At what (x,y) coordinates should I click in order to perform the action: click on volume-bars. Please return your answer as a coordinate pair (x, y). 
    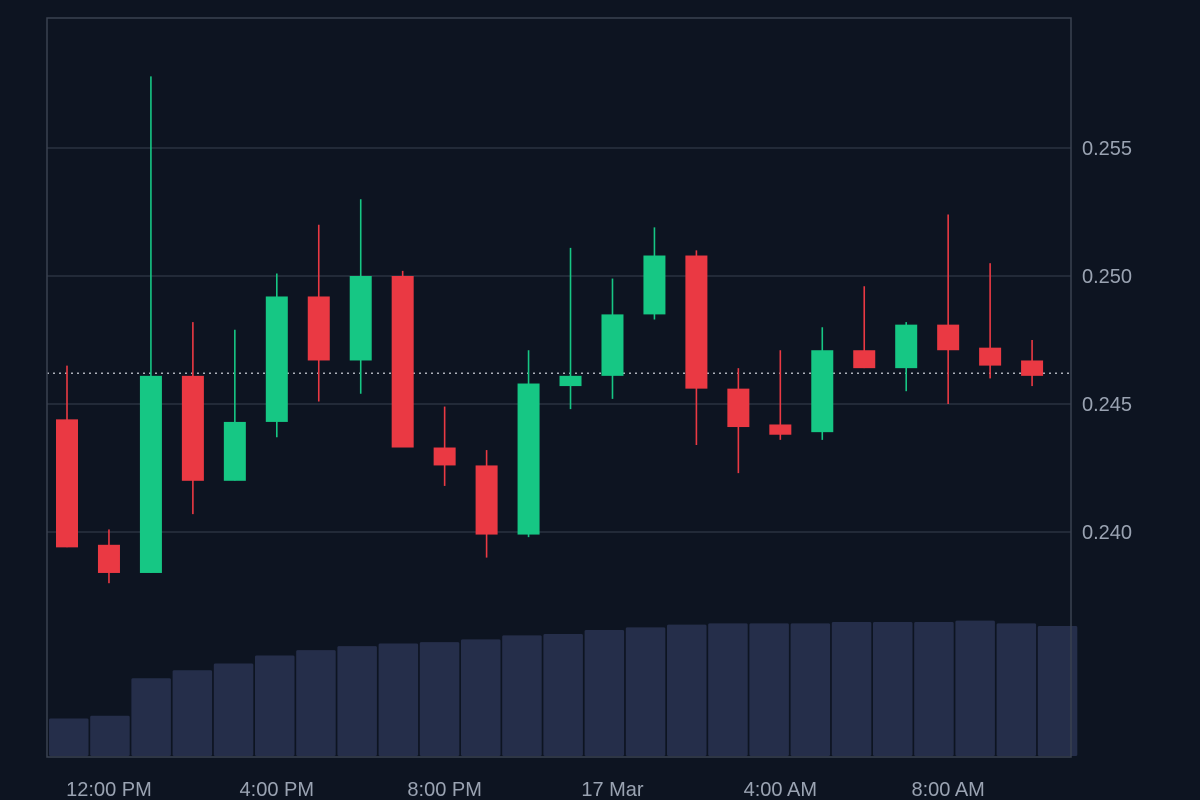
    Looking at the image, I should click on (563, 688).